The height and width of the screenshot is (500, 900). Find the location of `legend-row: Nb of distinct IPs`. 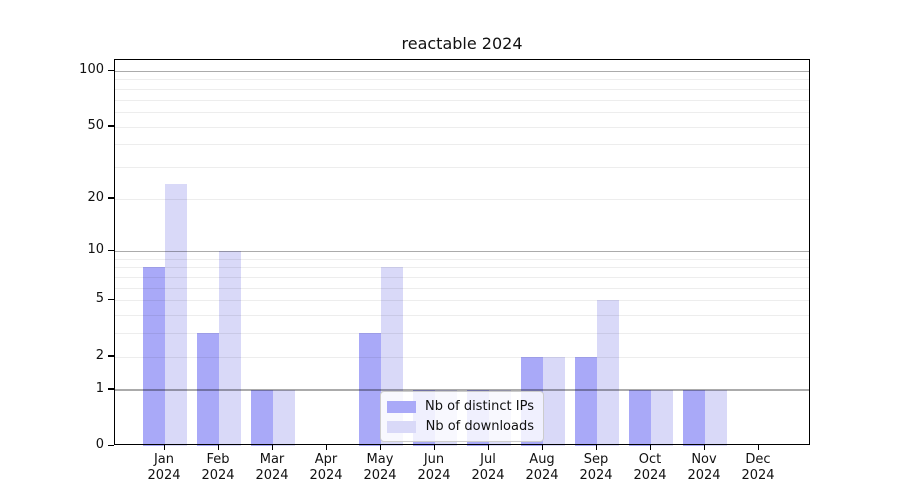

legend-row: Nb of distinct IPs is located at coordinates (460, 406).